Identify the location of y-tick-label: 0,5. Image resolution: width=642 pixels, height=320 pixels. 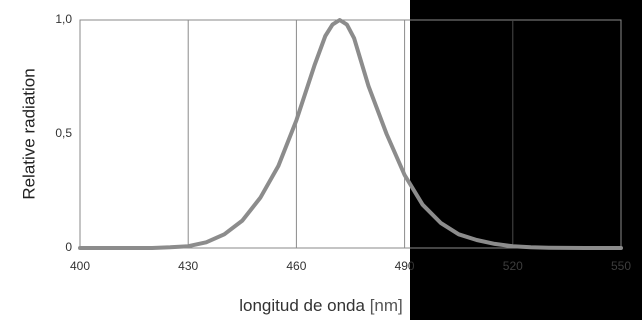
(63, 133).